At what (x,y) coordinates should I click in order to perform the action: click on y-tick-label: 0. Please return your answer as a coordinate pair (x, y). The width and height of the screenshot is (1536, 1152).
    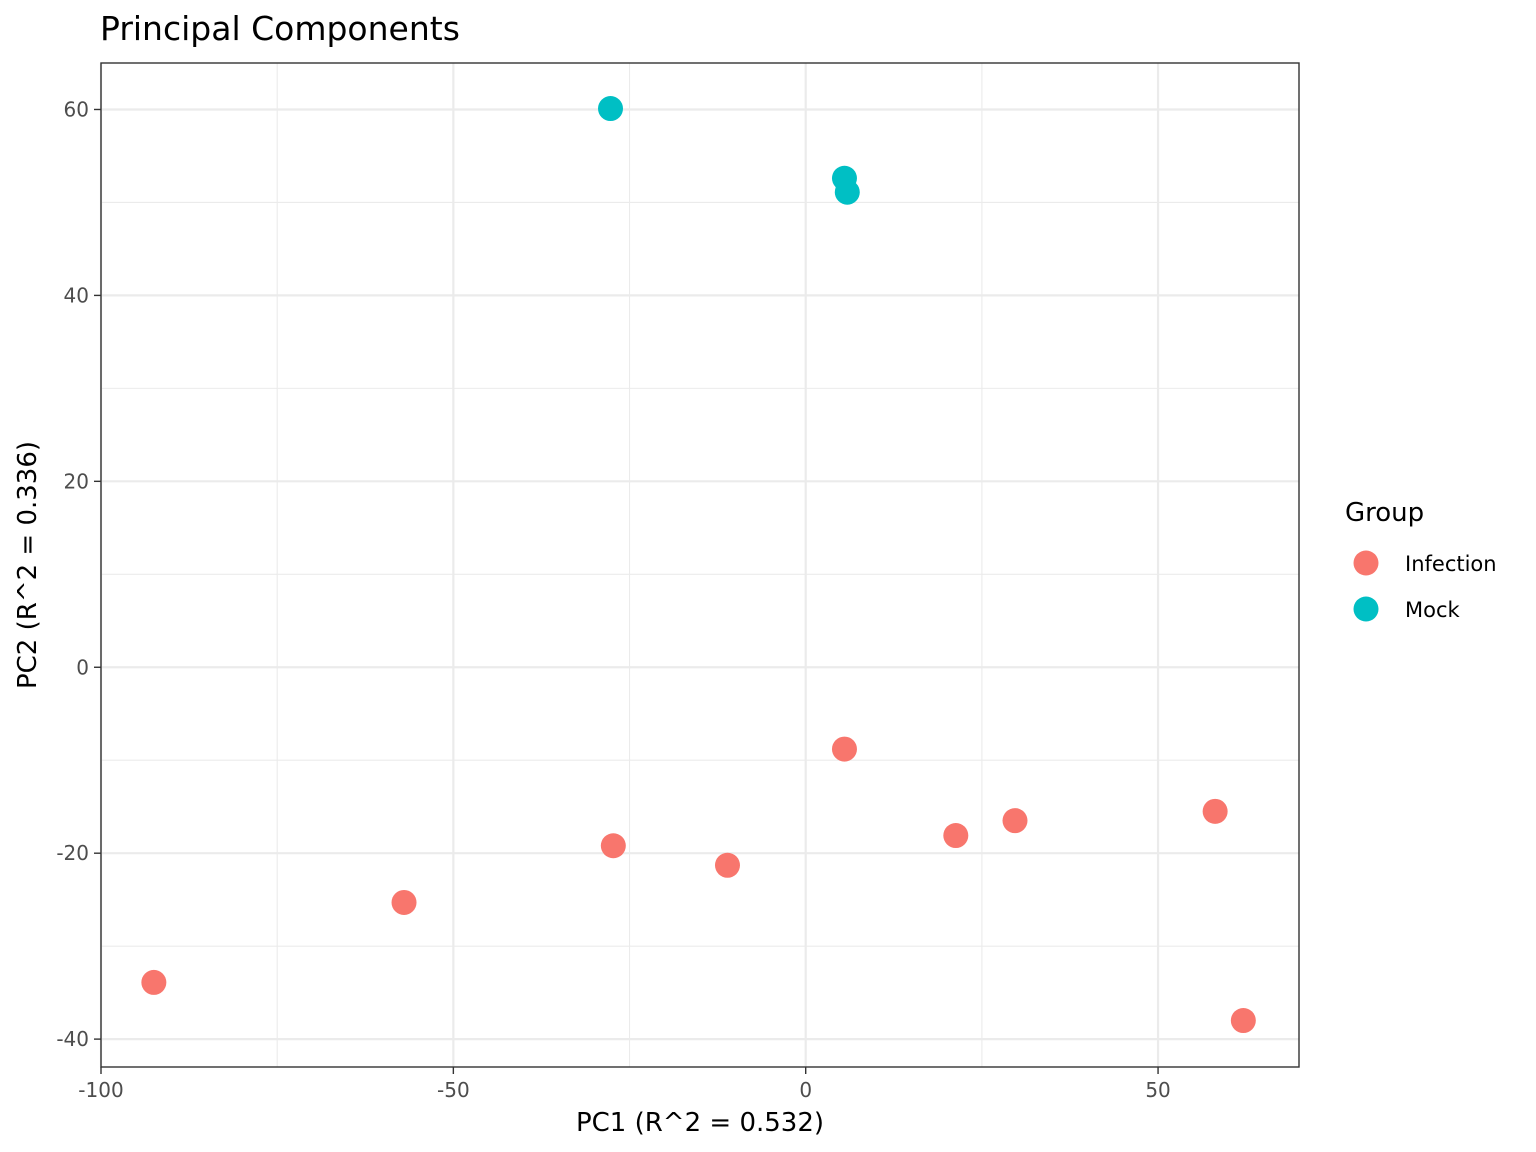
    Looking at the image, I should click on (82, 667).